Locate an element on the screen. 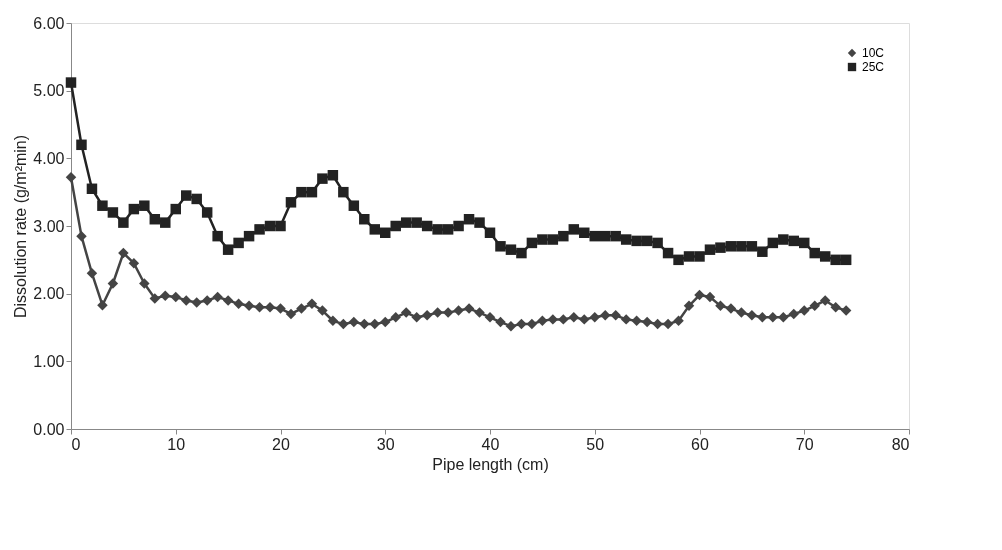 The image size is (1002, 550). y-tick-label: 2.00 is located at coordinates (49, 294).